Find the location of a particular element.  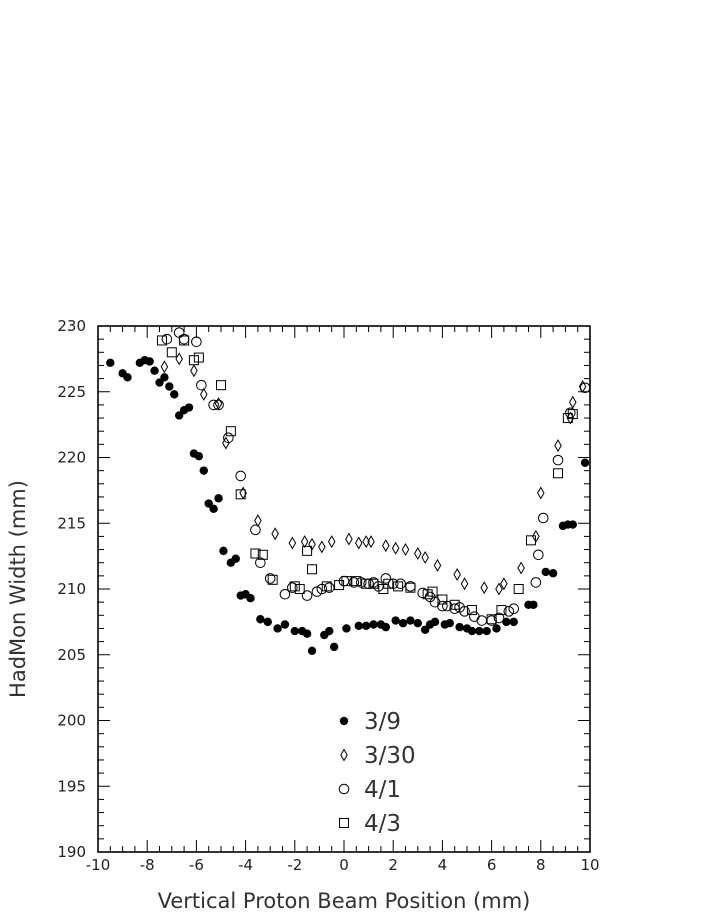

y-tick-label: 205 is located at coordinates (71, 655).